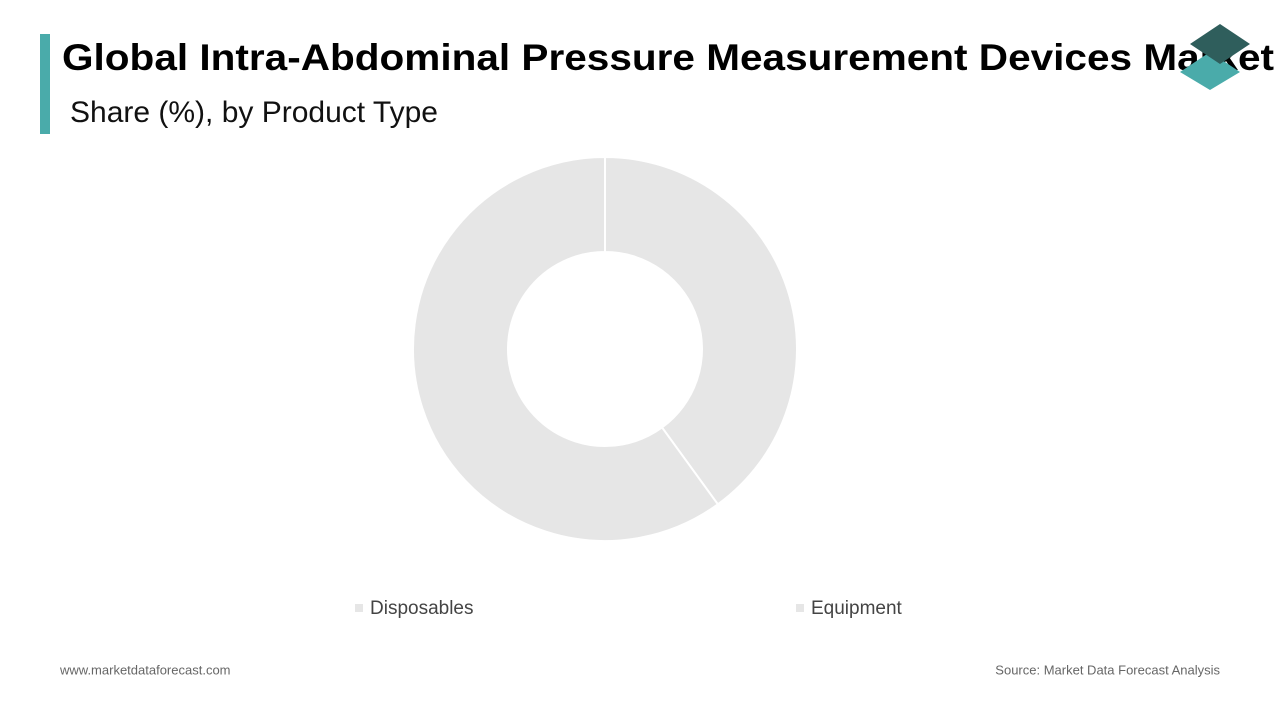  What do you see at coordinates (422, 608) in the screenshot?
I see `legend-label: Disposables` at bounding box center [422, 608].